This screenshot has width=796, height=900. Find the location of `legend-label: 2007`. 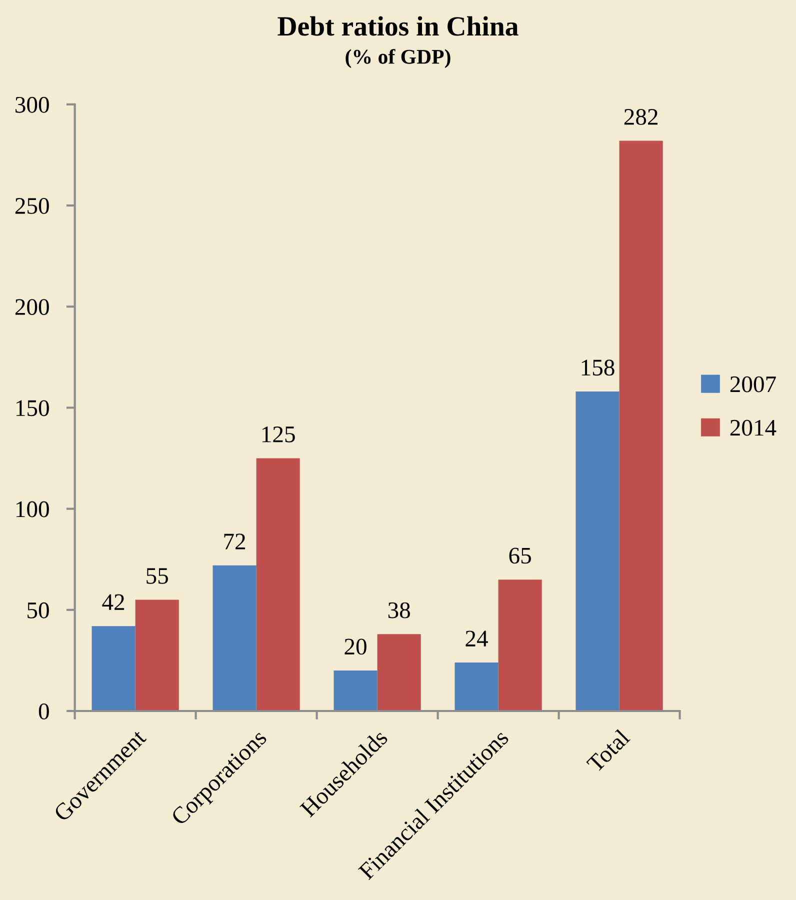

legend-label: 2007 is located at coordinates (753, 384).